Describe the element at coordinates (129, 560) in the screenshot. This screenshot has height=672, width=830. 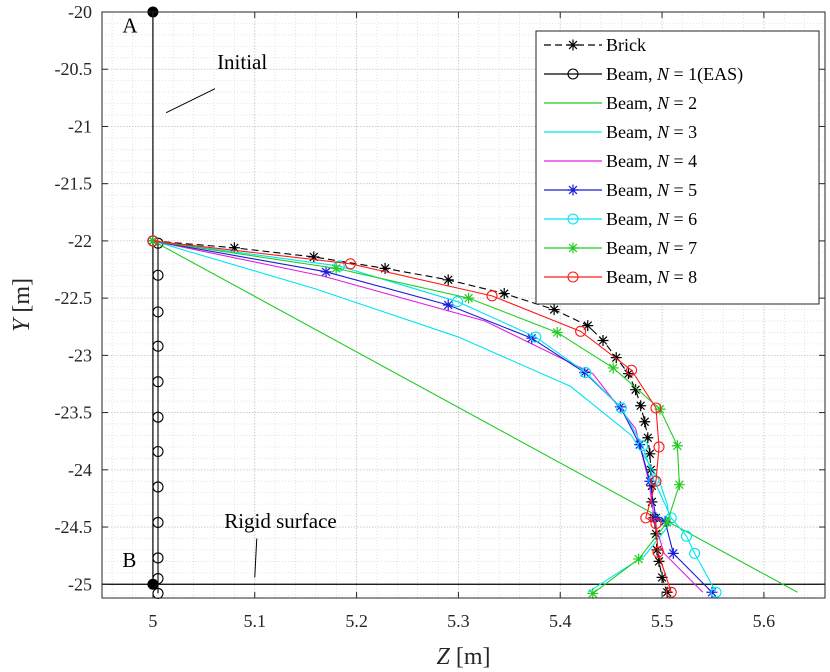
I see `annotation-label: B` at that location.